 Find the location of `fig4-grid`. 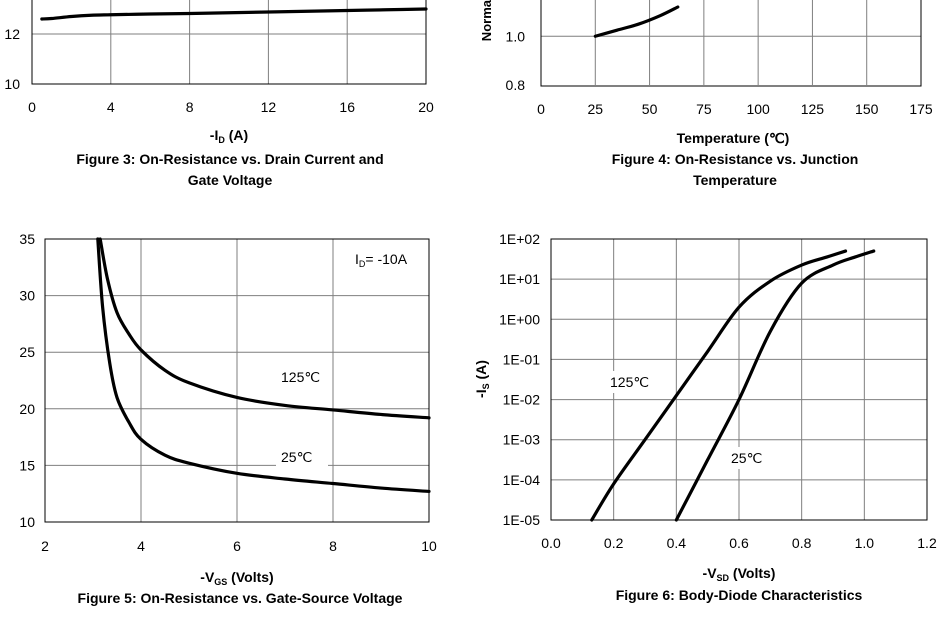

fig4-grid is located at coordinates (731, 42).